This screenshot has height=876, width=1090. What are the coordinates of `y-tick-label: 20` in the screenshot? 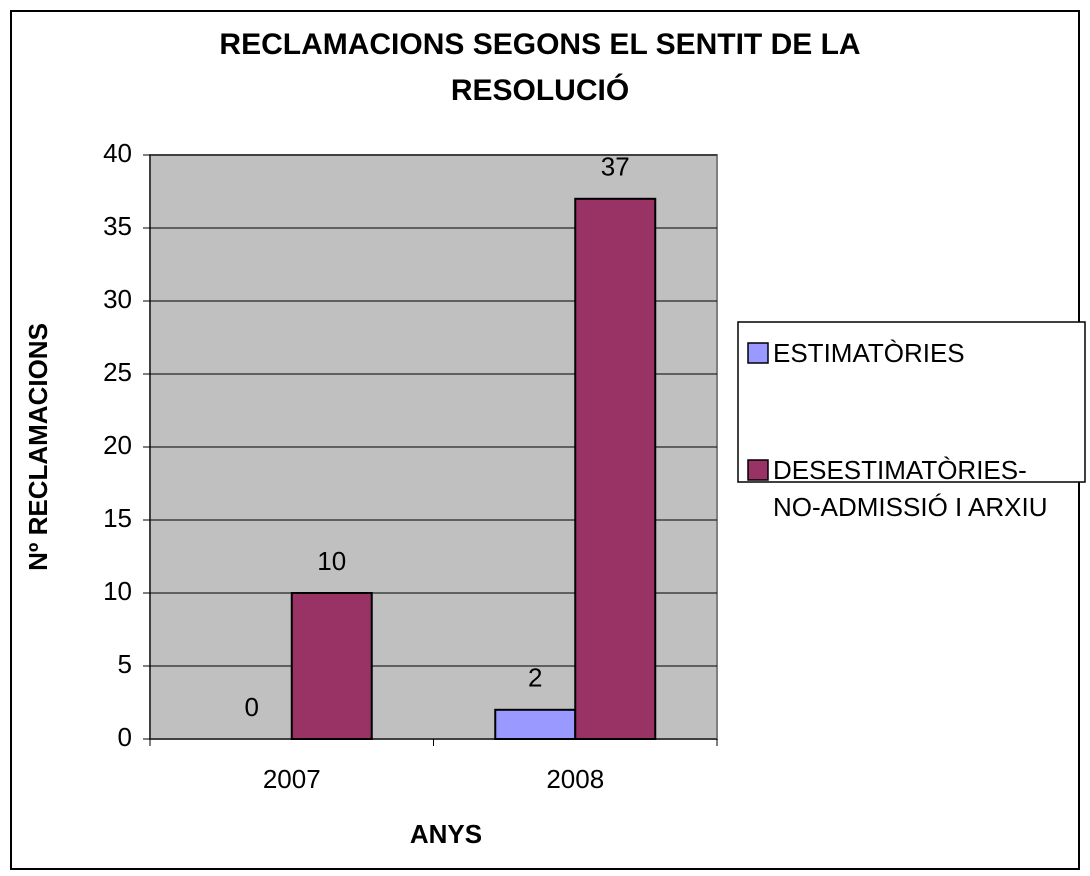 It's located at (117, 445).